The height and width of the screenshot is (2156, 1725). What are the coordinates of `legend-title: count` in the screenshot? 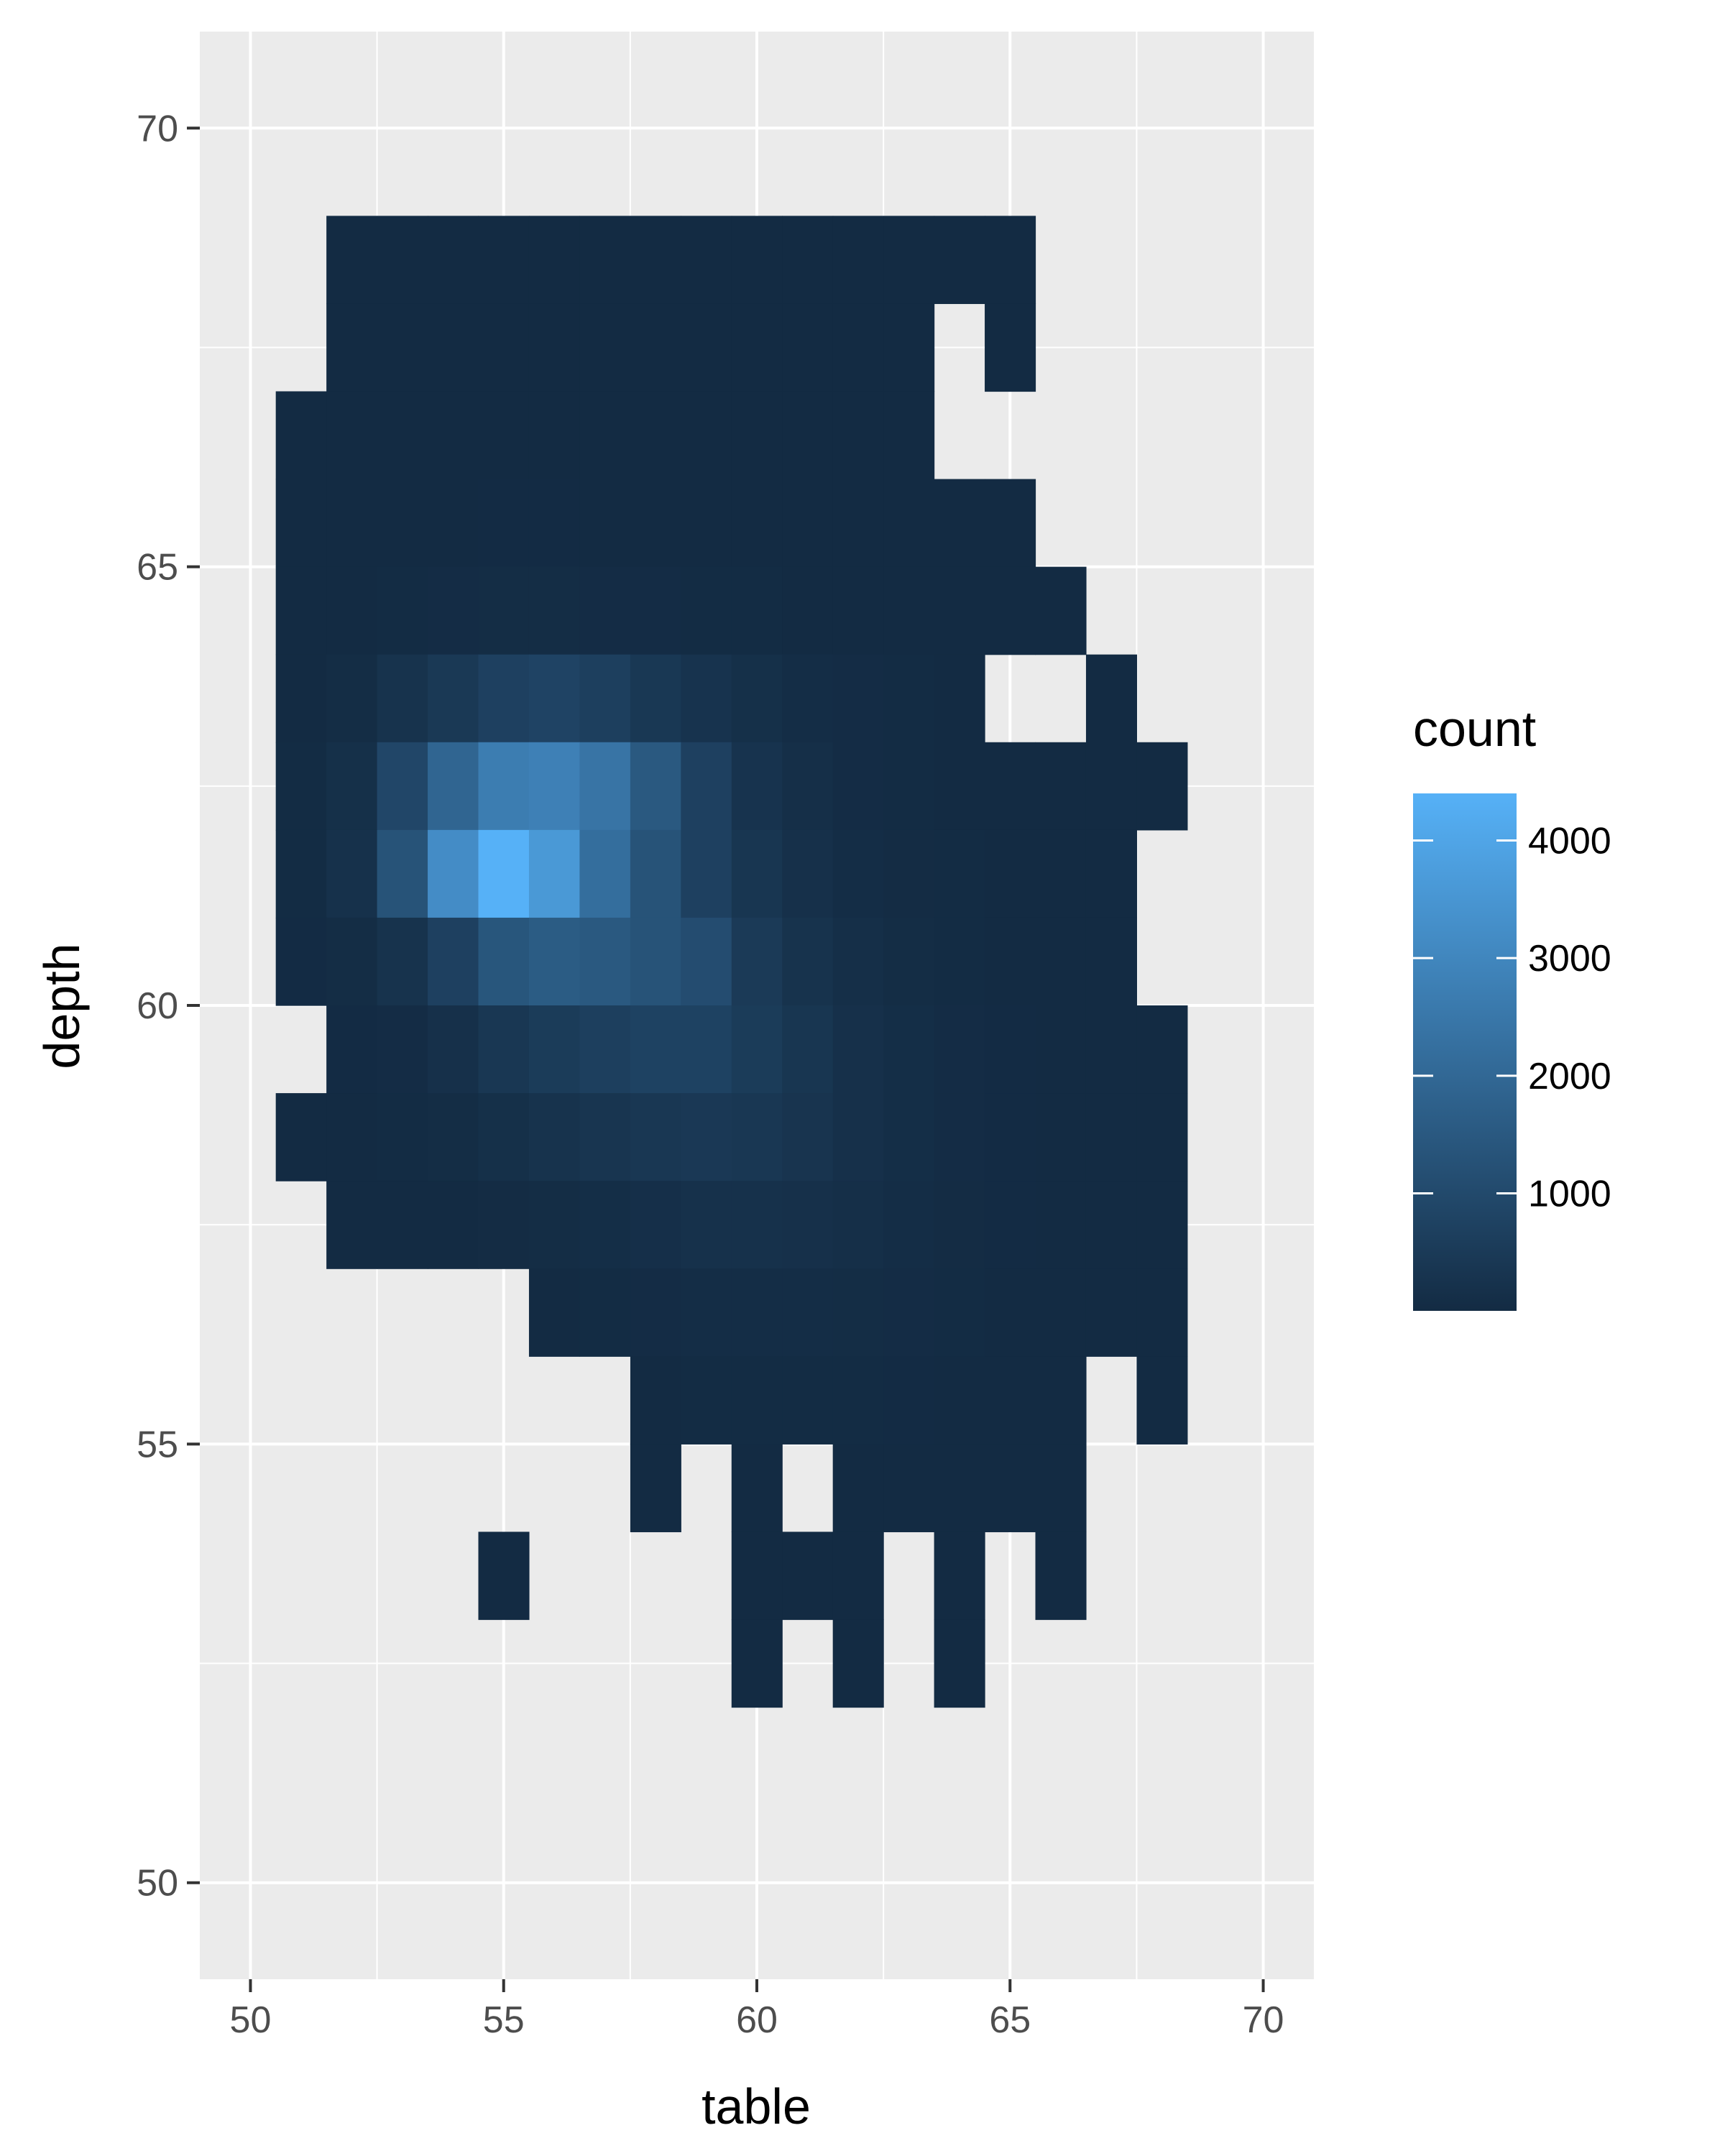 It's located at (1474, 729).